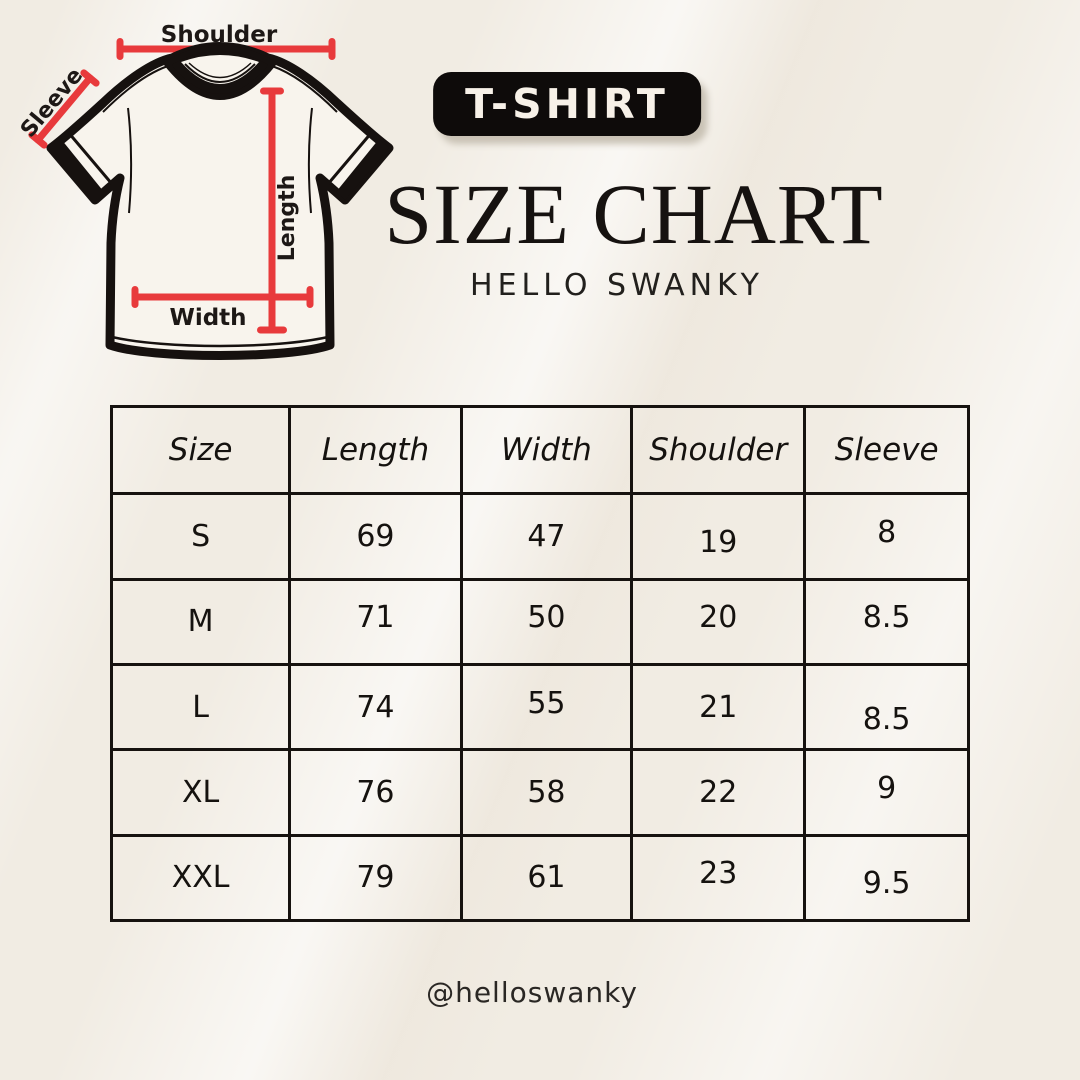 Image resolution: width=1080 pixels, height=1080 pixels. Describe the element at coordinates (718, 536) in the screenshot. I see `cell-shoulder: 19` at that location.